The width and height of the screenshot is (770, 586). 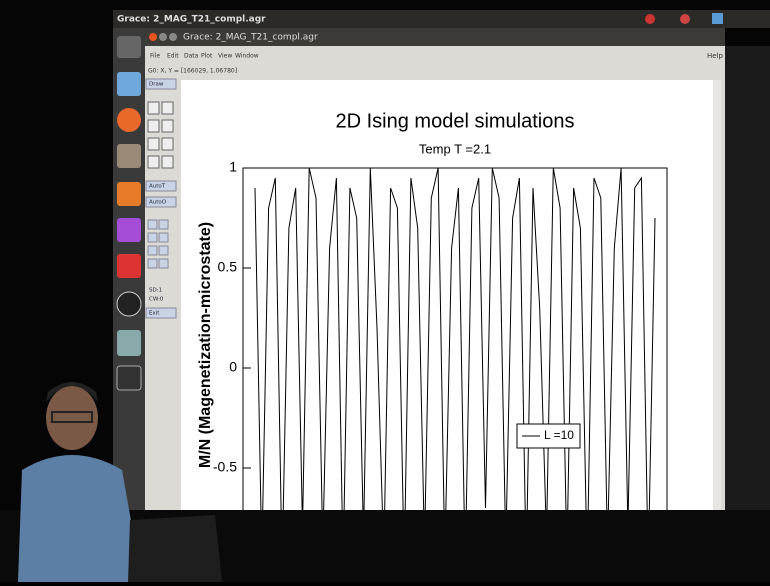 What do you see at coordinates (717, 295) in the screenshot?
I see `scrollbar` at bounding box center [717, 295].